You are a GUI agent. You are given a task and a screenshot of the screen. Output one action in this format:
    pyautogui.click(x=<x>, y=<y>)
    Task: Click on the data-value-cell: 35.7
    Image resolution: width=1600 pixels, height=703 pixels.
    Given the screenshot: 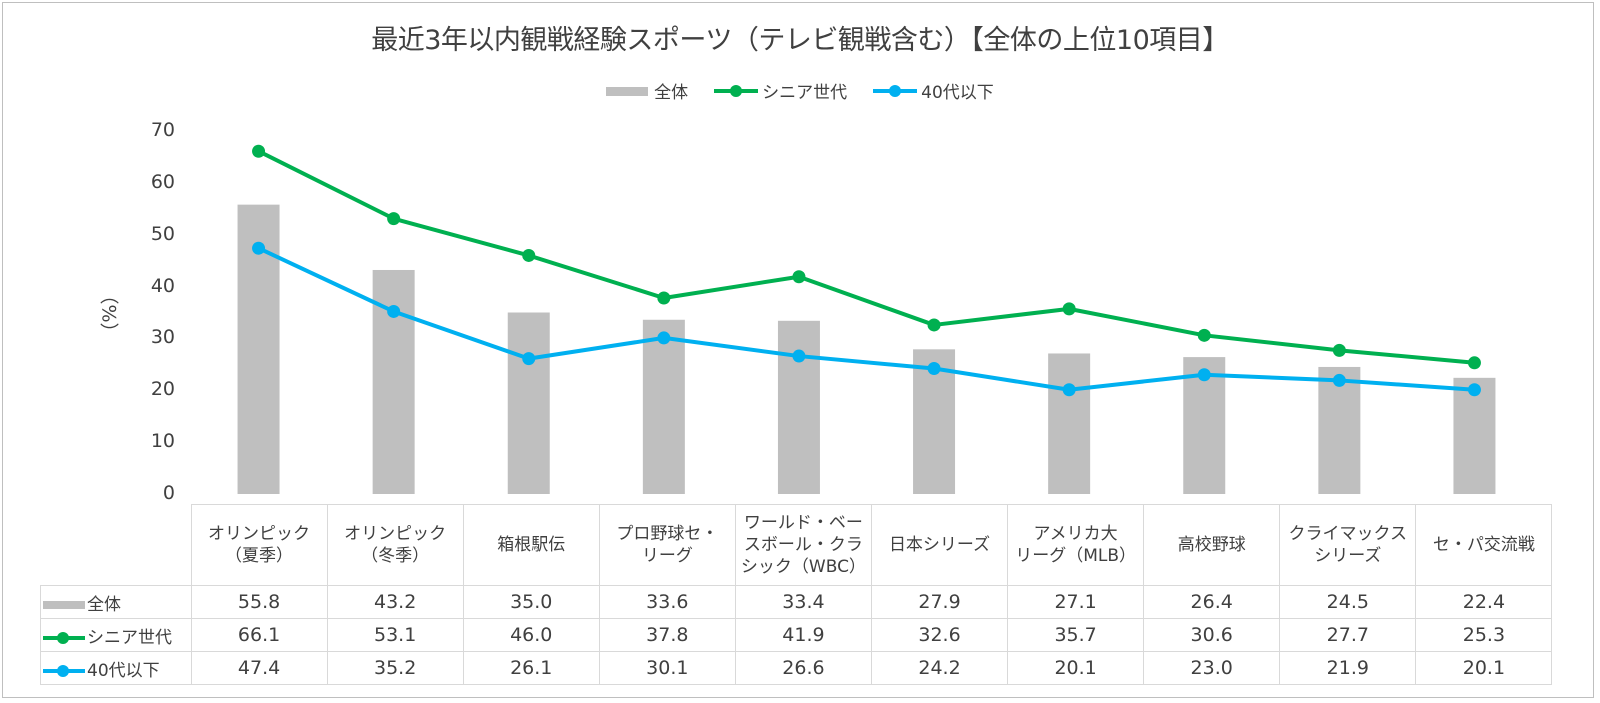 What is the action you would take?
    pyautogui.click(x=1076, y=635)
    